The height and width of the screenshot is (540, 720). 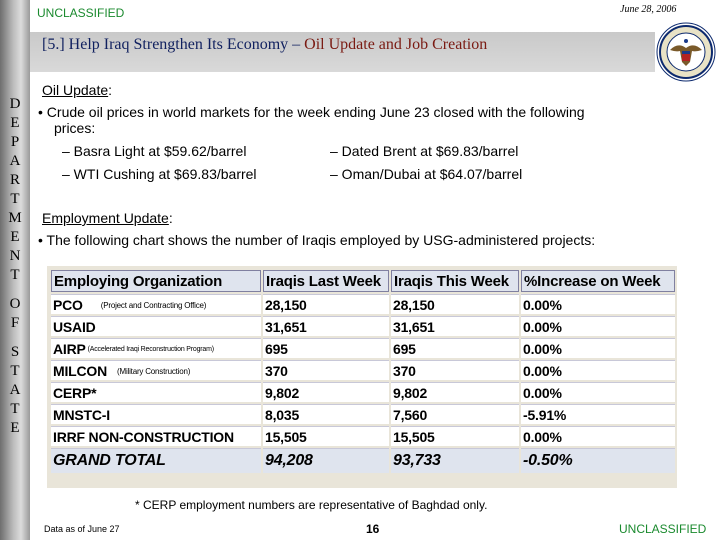 I want to click on org-name: PCO, so click(x=68, y=304).